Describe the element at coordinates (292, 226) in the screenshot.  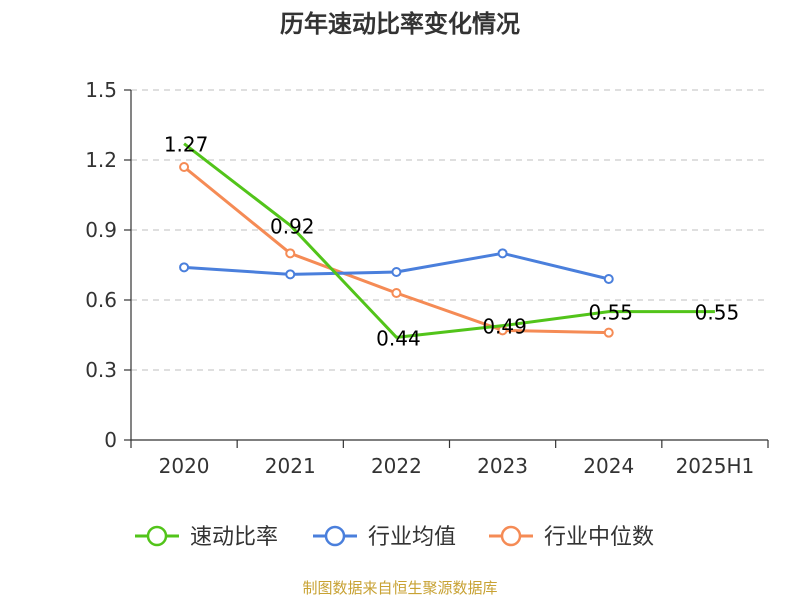
I see `data-label: 0.92` at that location.